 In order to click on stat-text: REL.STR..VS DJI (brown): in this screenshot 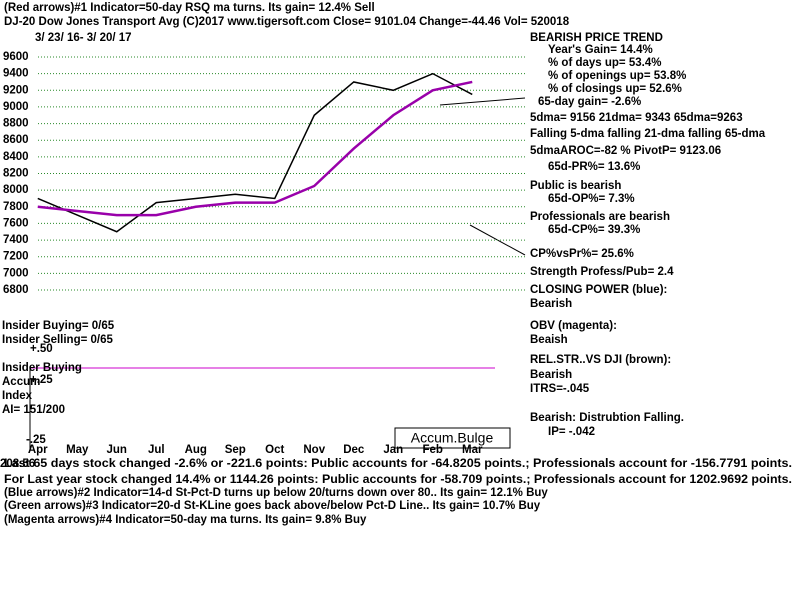, I will do `click(600, 360)`.